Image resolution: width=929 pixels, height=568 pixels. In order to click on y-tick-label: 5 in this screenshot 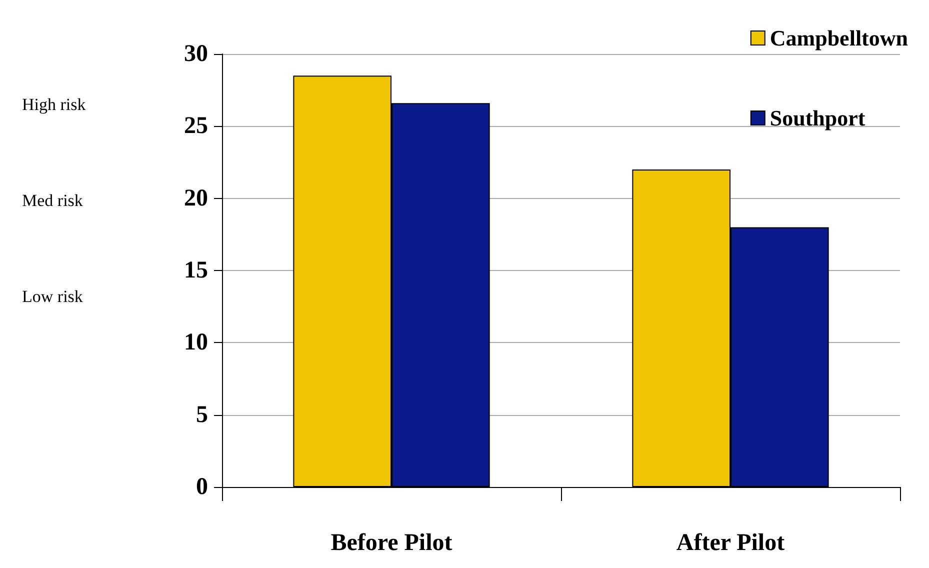, I will do `click(202, 415)`.